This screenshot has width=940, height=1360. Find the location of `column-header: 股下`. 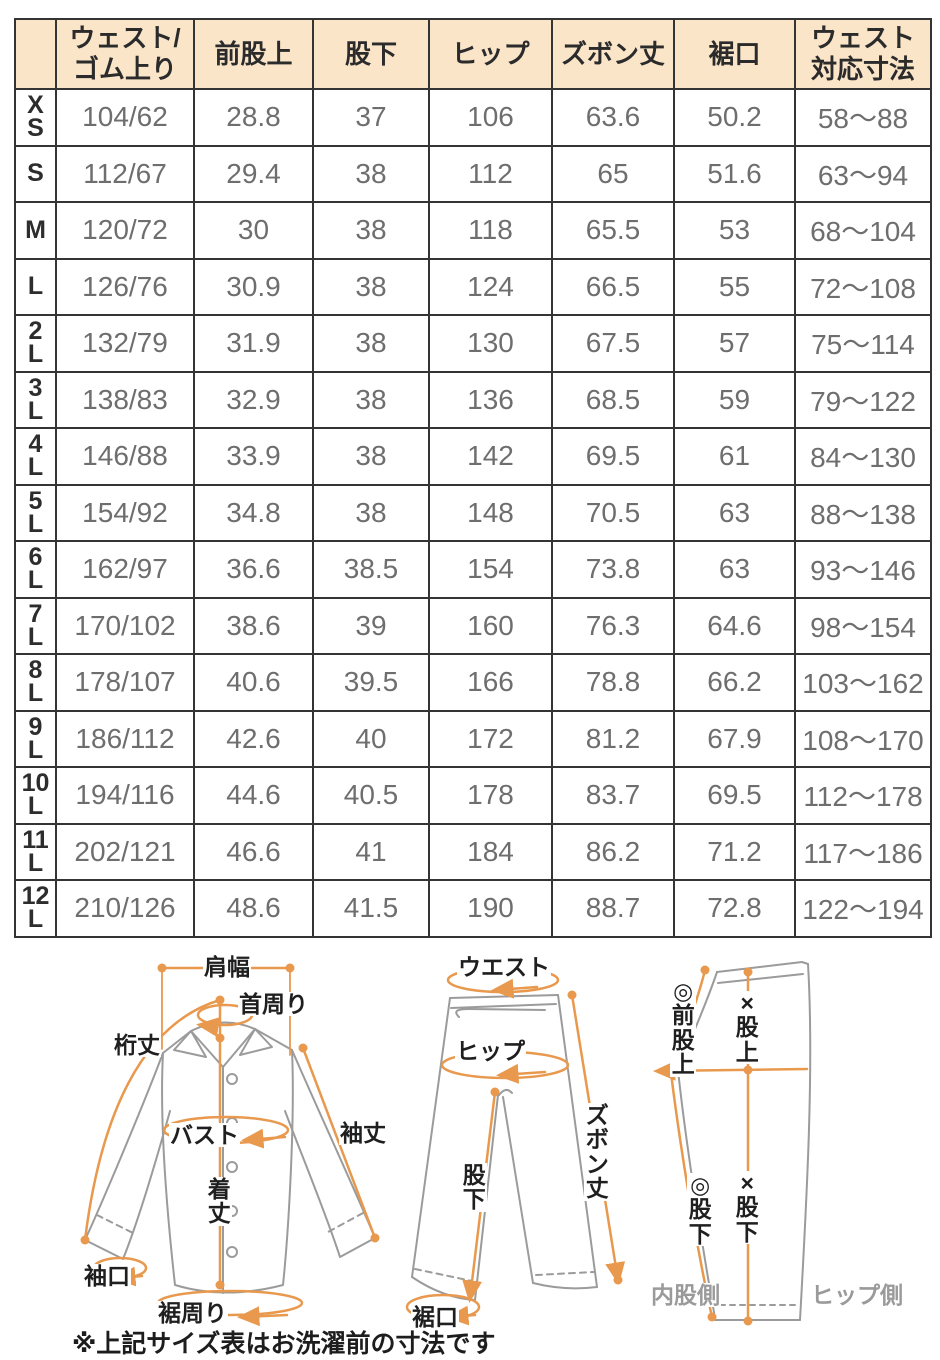

column-header: 股下 is located at coordinates (371, 54).